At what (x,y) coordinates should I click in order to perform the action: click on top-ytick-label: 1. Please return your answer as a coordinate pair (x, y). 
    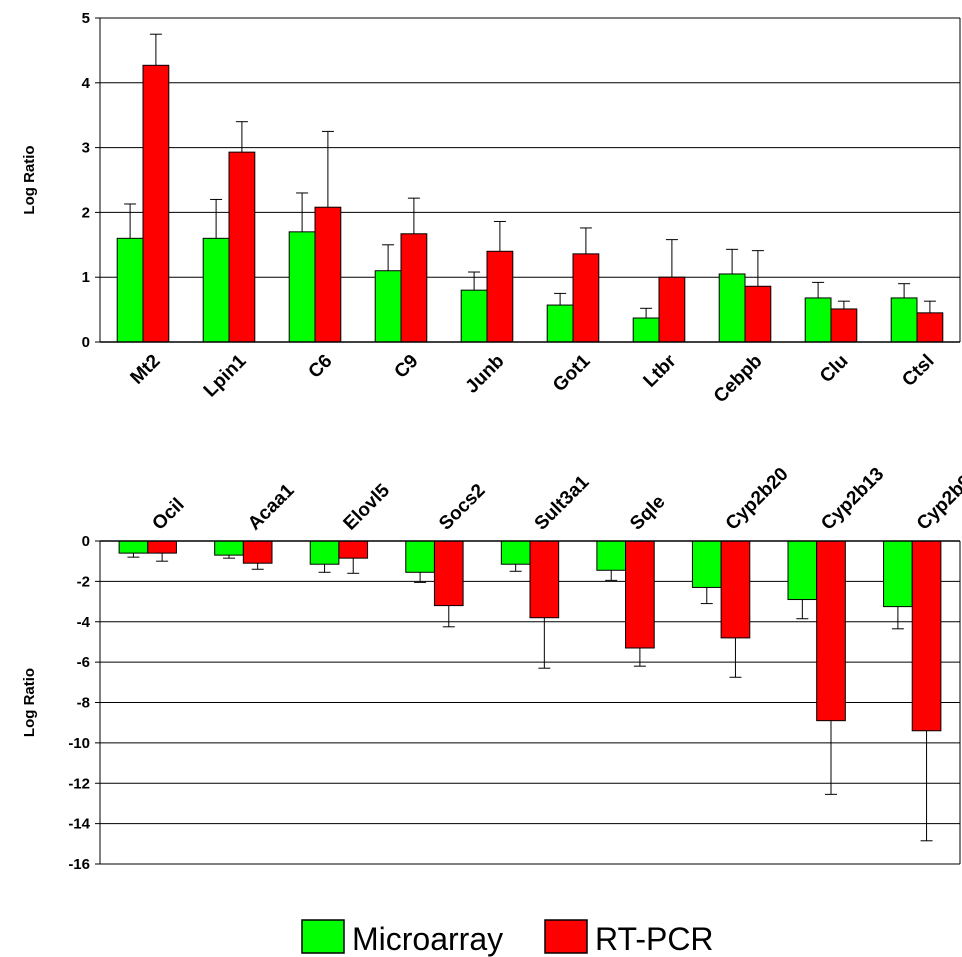
    Looking at the image, I should click on (86, 277).